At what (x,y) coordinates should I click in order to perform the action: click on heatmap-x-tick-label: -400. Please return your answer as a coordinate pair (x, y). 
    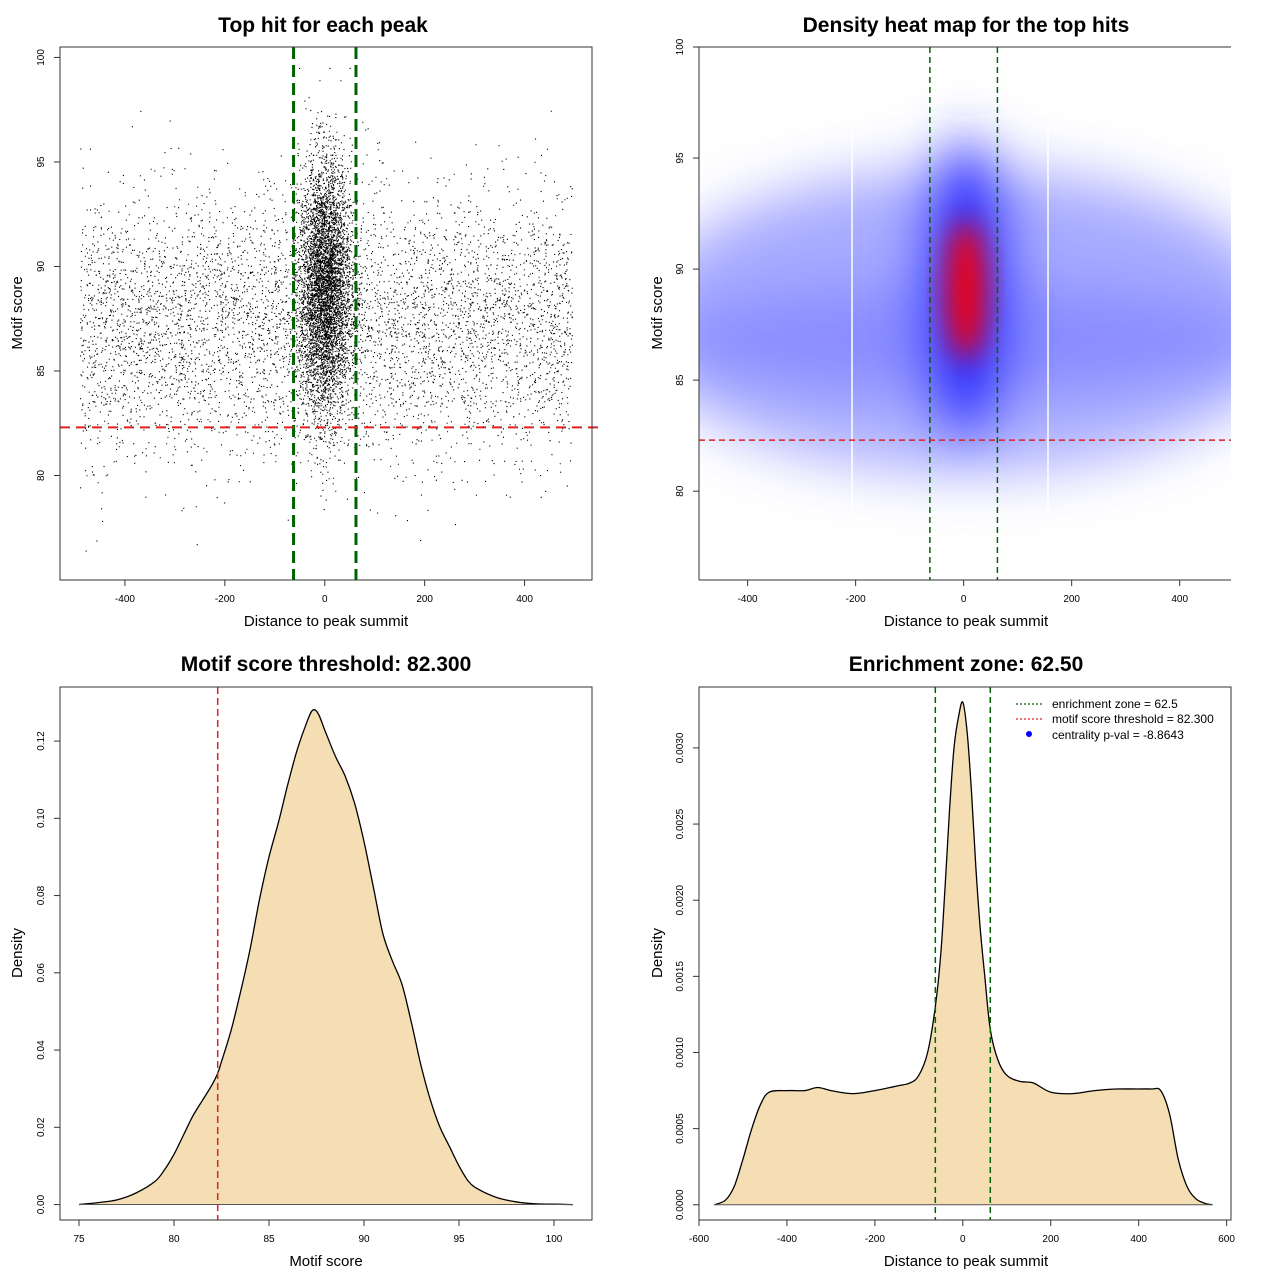
    Looking at the image, I should click on (748, 599).